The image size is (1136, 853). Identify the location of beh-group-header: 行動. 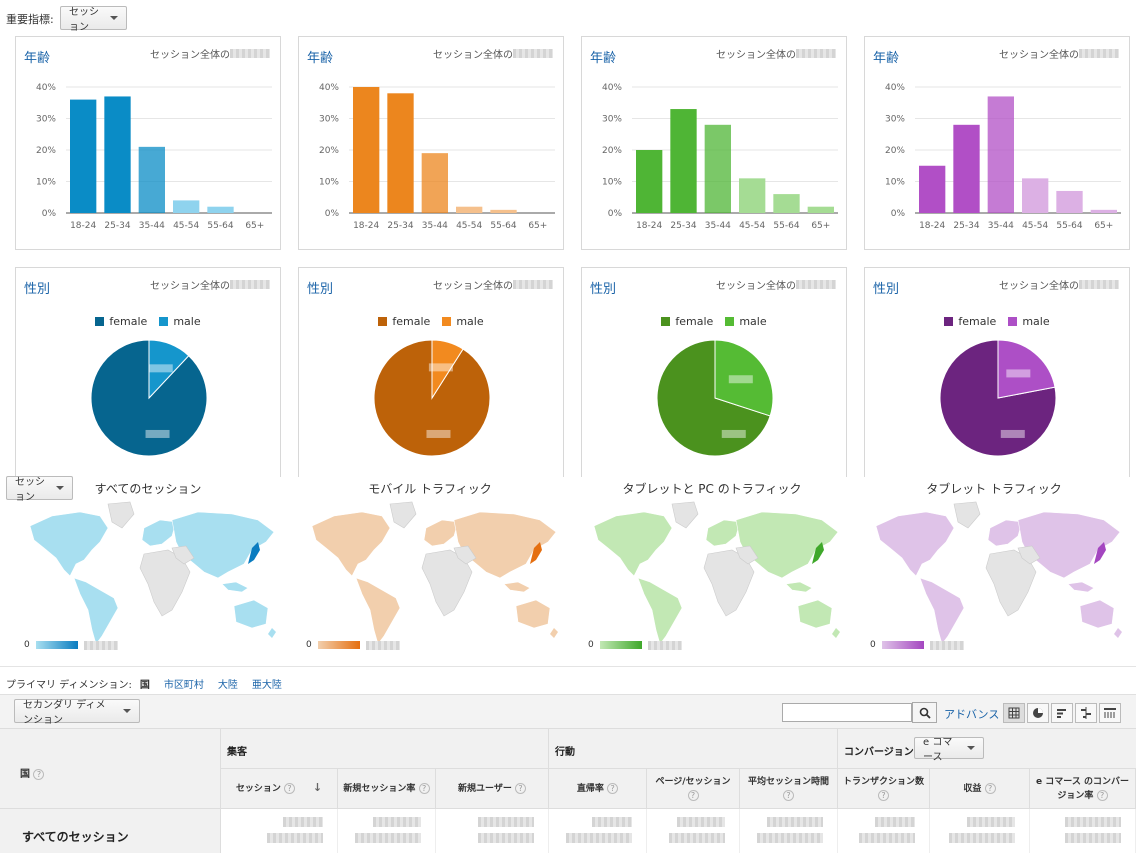
(693, 749).